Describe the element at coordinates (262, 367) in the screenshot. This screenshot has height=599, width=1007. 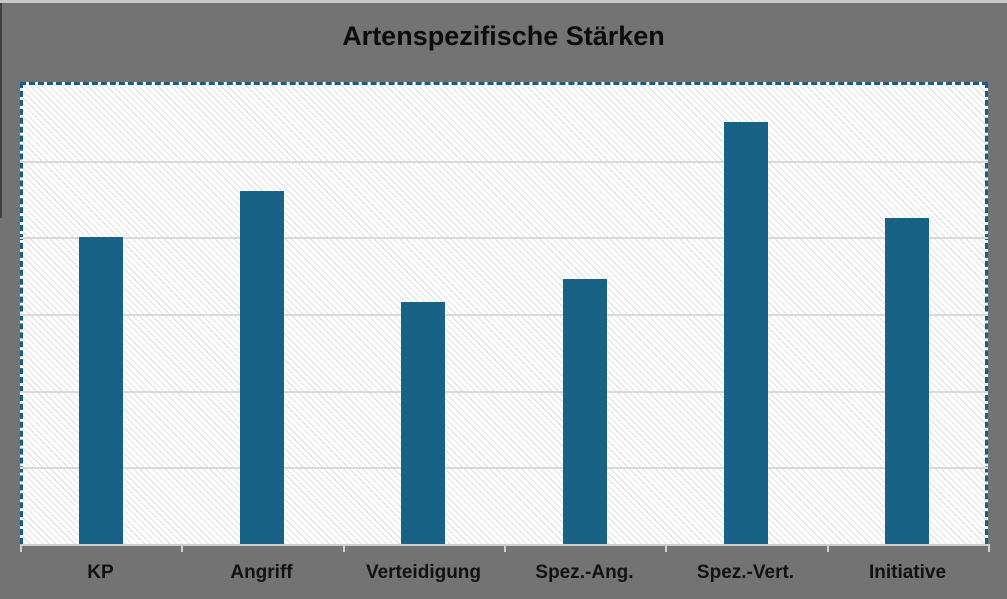
I see `bar-Angriff` at that location.